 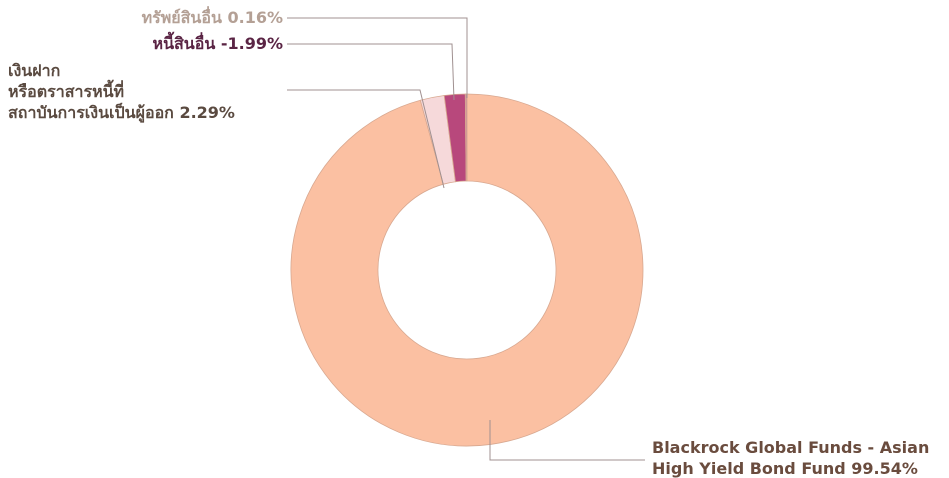 What do you see at coordinates (255, 17) in the screenshot?
I see `value-label: 0.16%` at bounding box center [255, 17].